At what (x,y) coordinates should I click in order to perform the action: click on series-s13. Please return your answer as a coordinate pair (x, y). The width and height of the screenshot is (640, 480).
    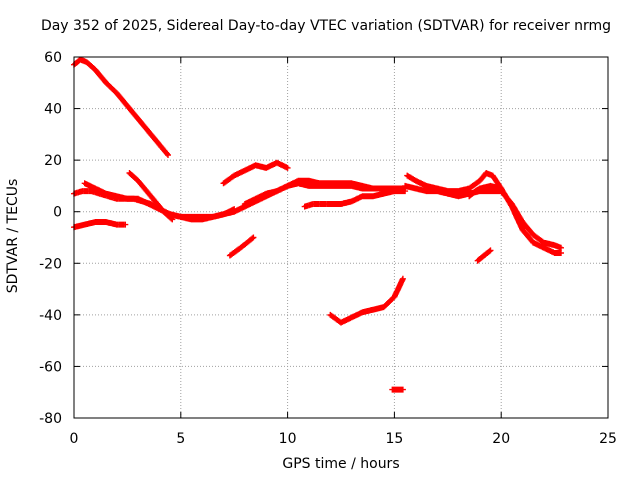
    Looking at the image, I should click on (484, 213).